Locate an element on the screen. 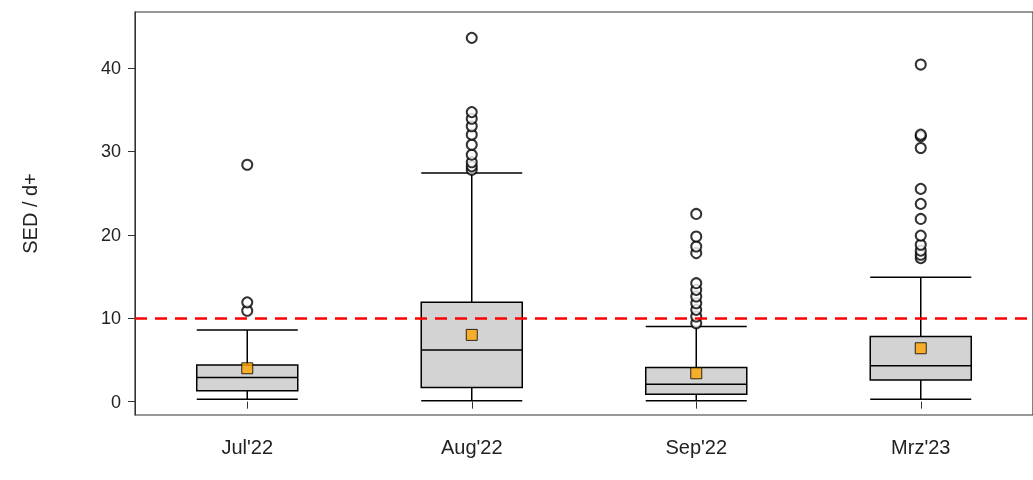 This screenshot has width=1033, height=480. y-axis-title: SED / d+ is located at coordinates (30, 213).